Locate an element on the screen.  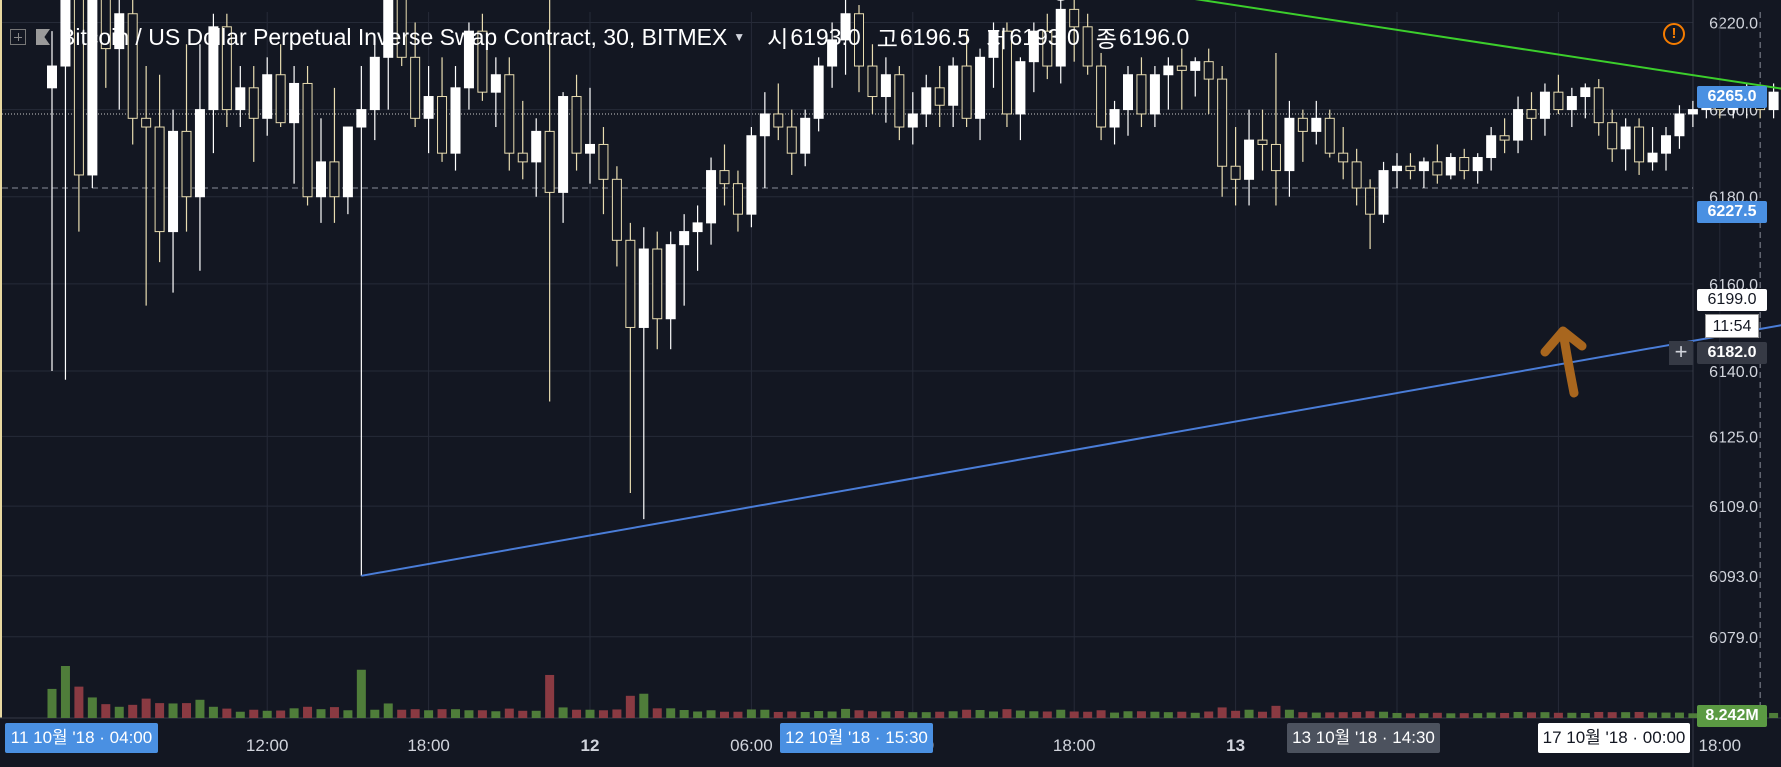
time-label-crosshair: 13 10월 '18 · 14:30 is located at coordinates (1363, 738).